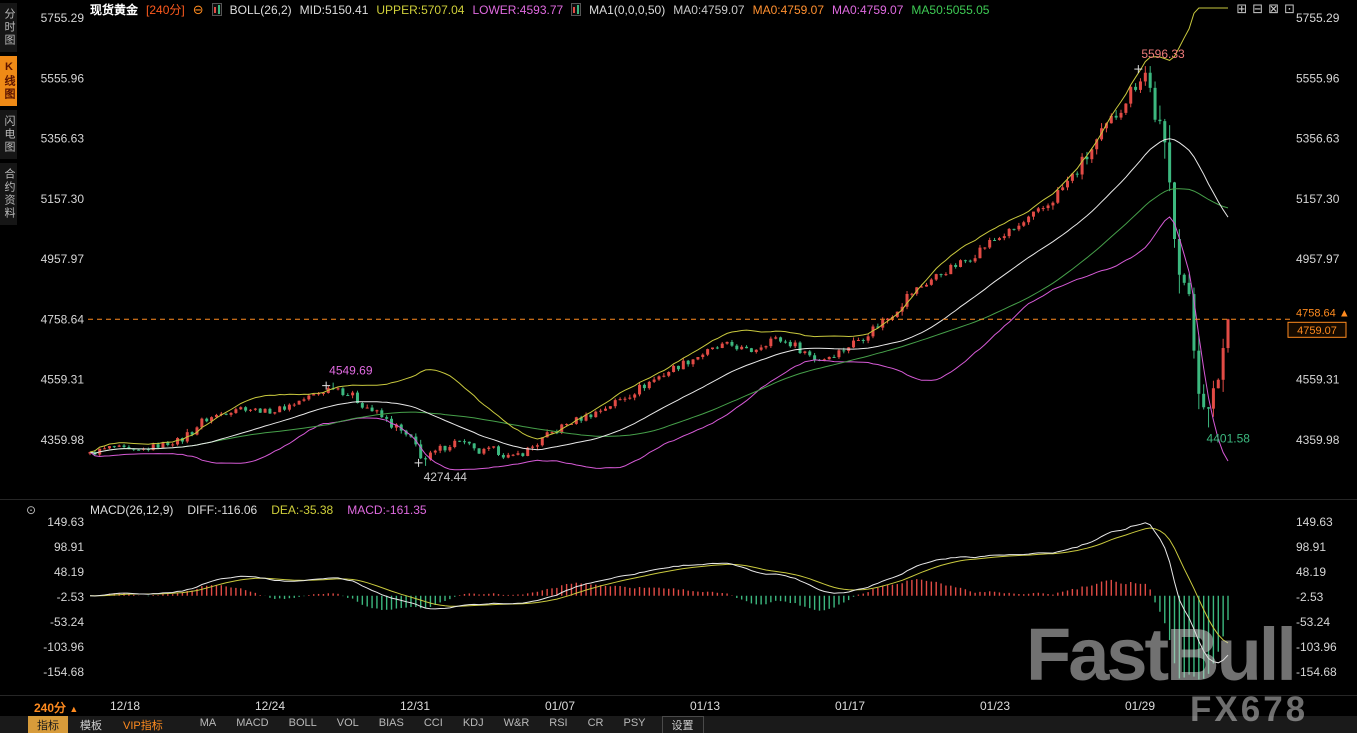 Image resolution: width=1357 pixels, height=733 pixels. What do you see at coordinates (1289, 8) in the screenshot?
I see `layout-icon-4: ⊡` at bounding box center [1289, 8].